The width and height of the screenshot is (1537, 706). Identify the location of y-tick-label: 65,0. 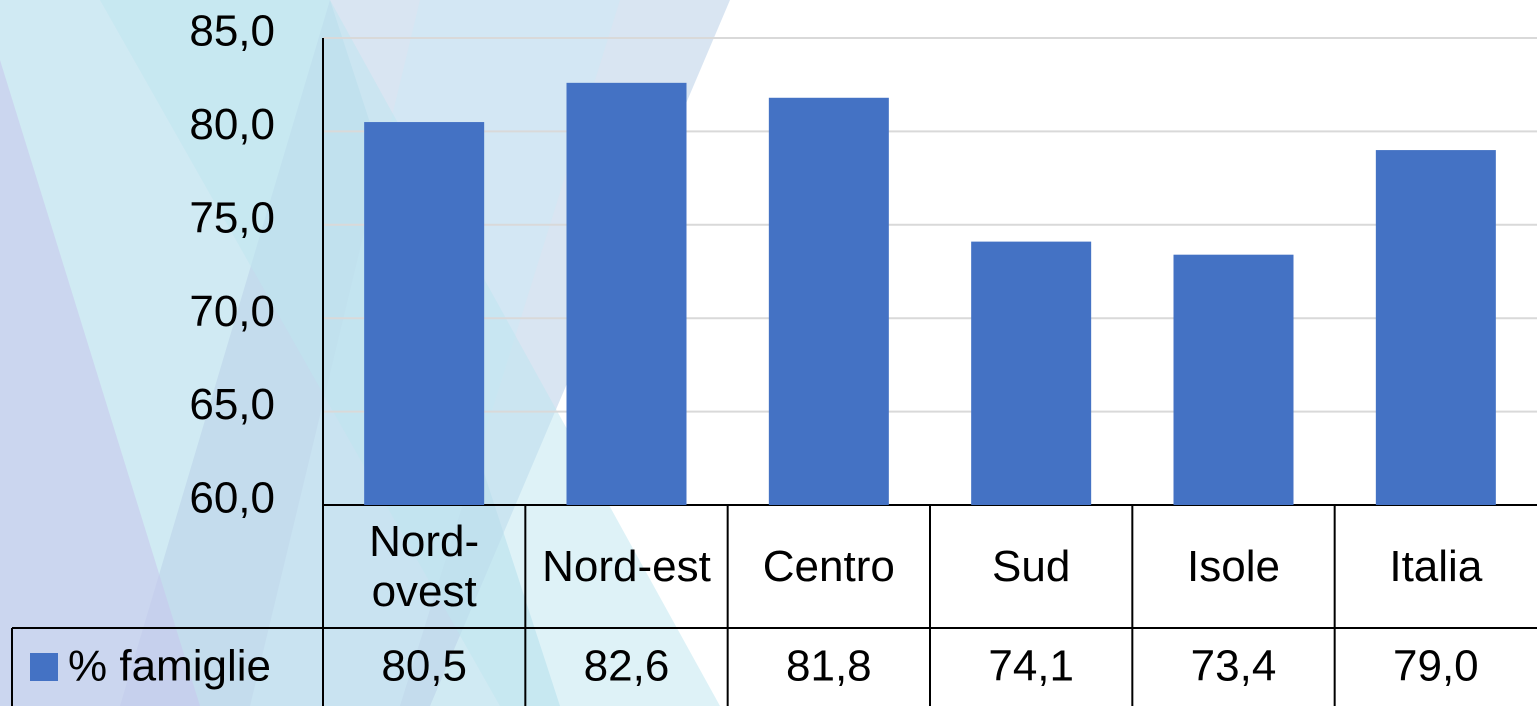
(232, 404).